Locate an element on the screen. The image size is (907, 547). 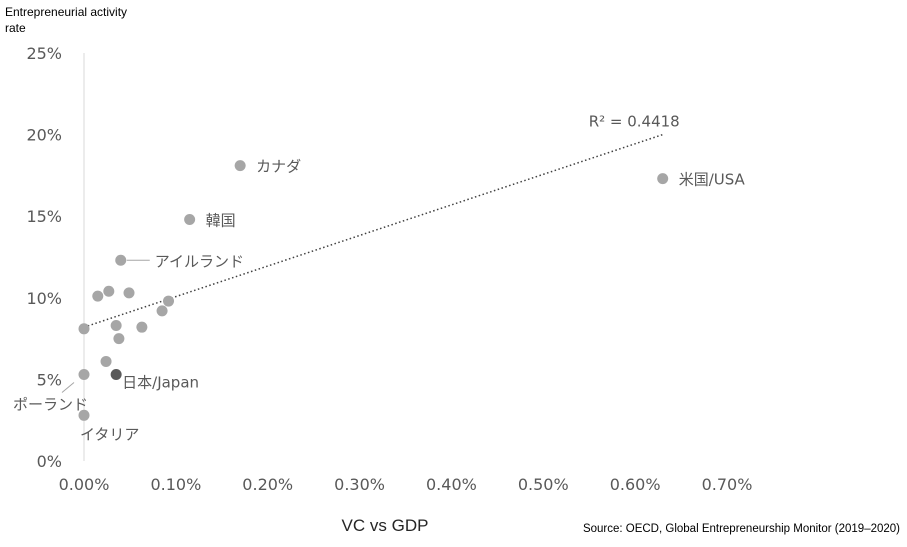
r-squared-label: R² = 0.4418 is located at coordinates (634, 122).